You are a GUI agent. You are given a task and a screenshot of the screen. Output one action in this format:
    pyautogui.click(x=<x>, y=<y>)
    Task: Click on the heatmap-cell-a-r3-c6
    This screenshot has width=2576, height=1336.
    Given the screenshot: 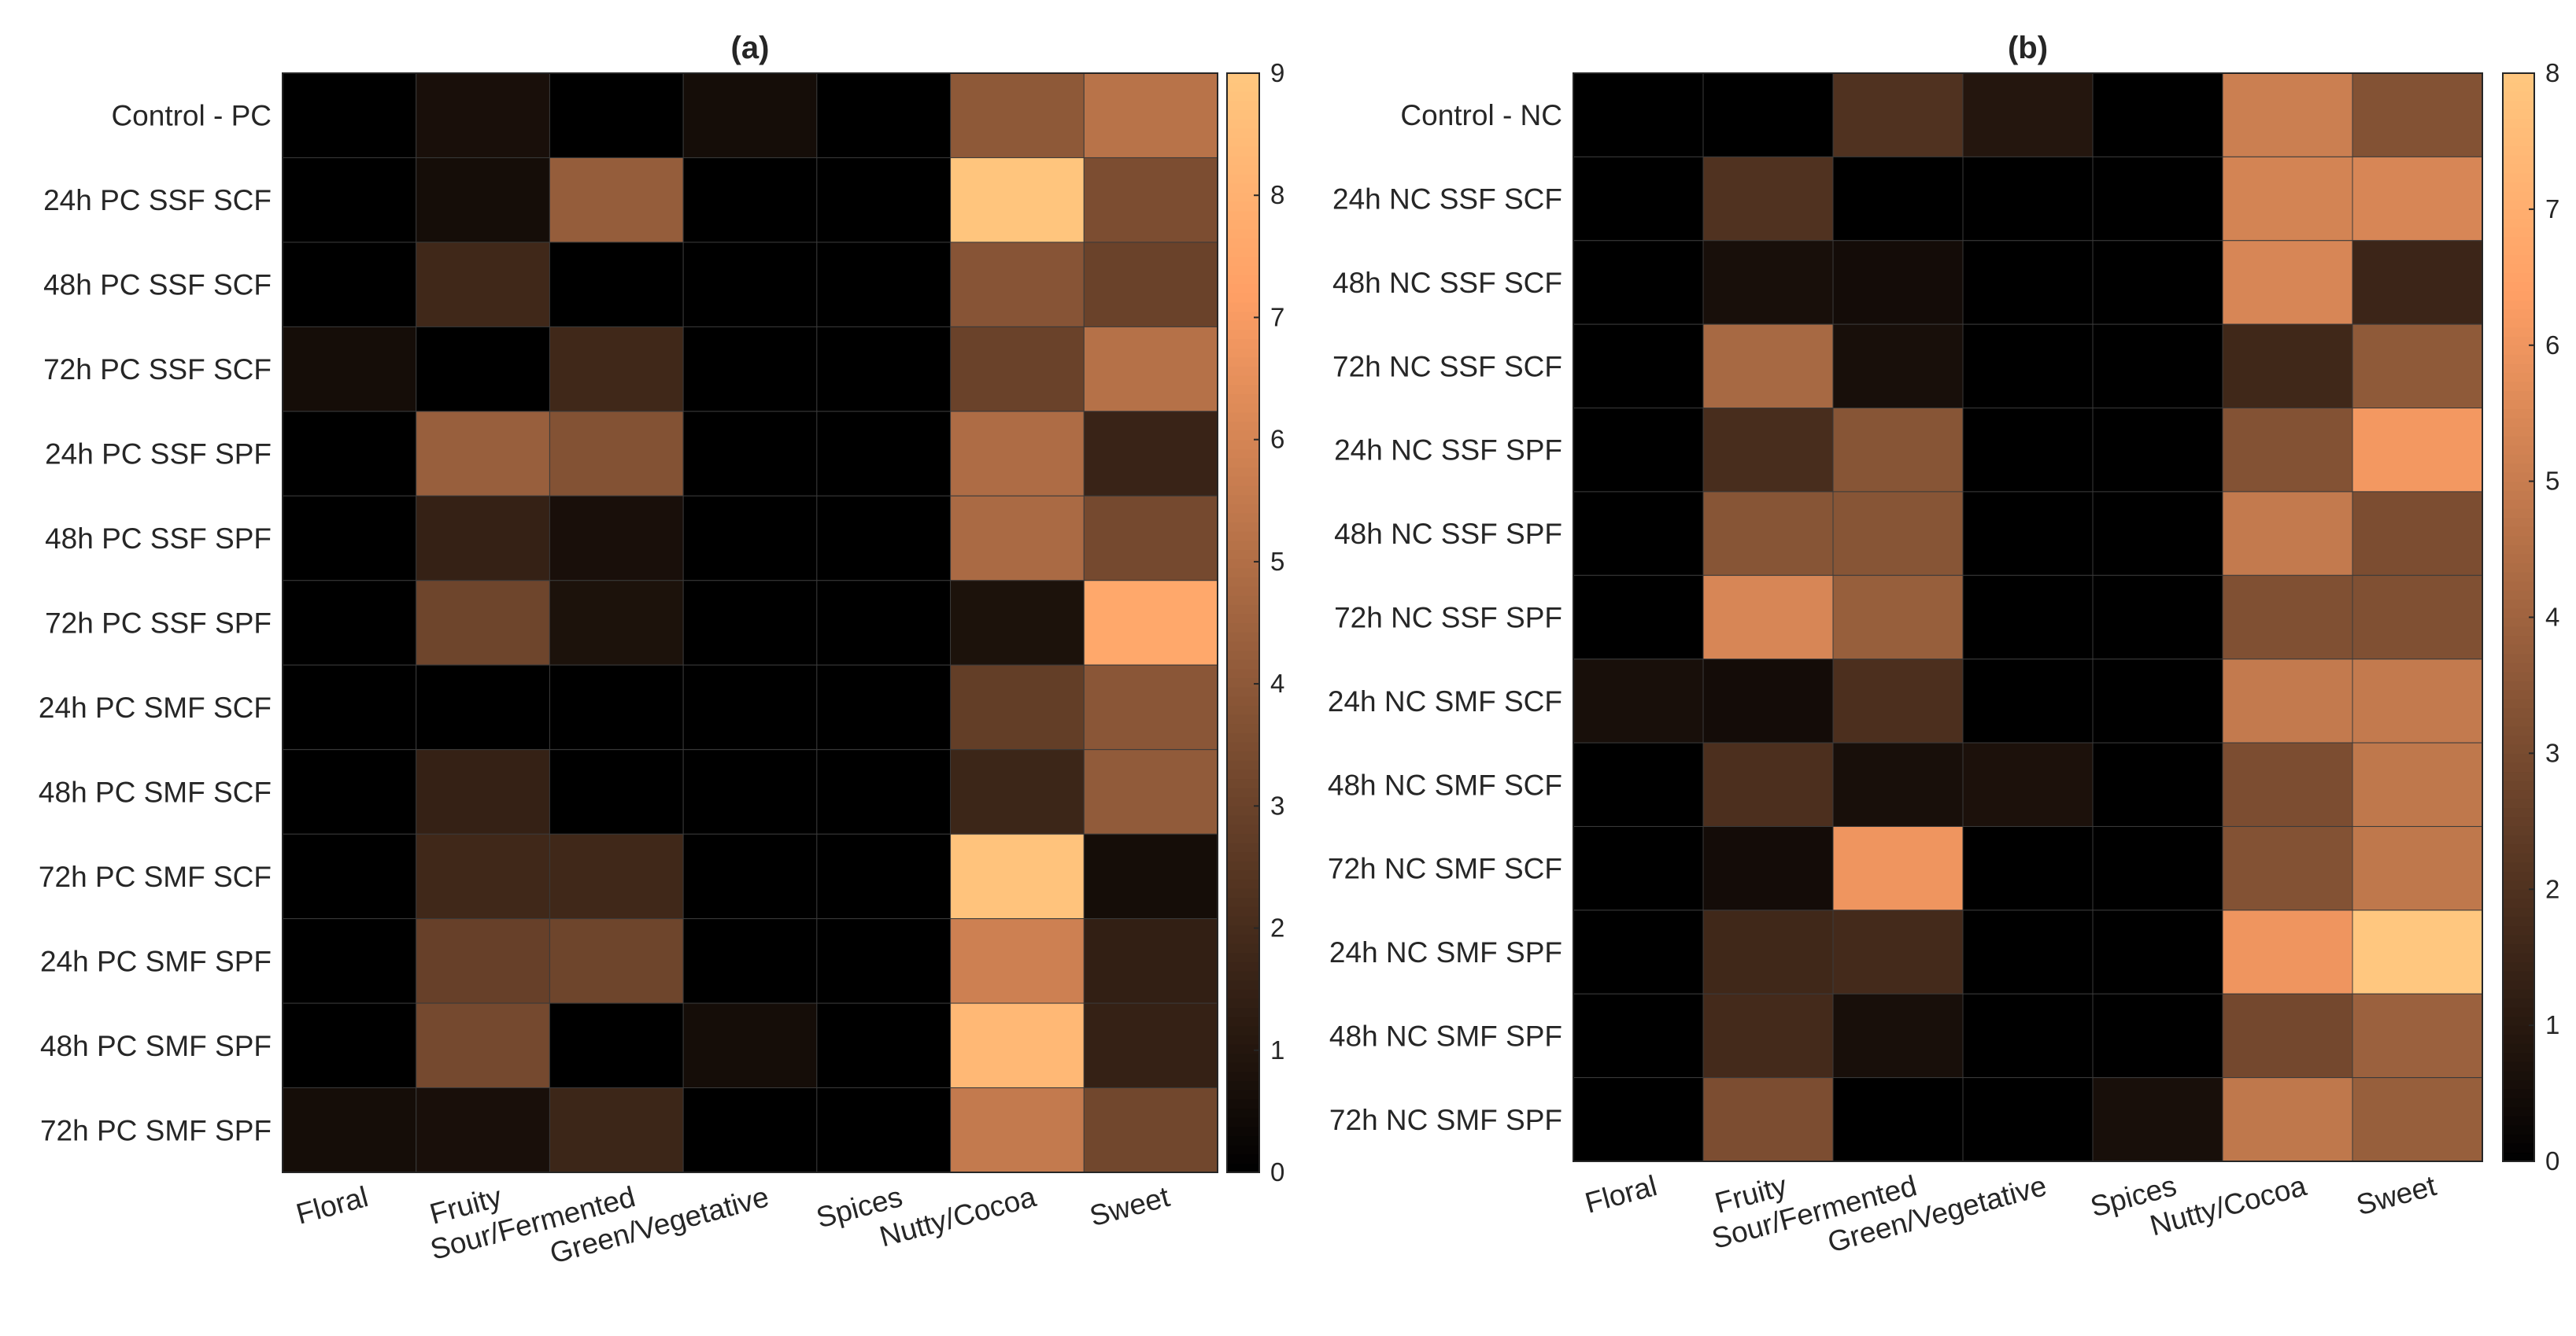 What is the action you would take?
    pyautogui.click(x=1150, y=369)
    